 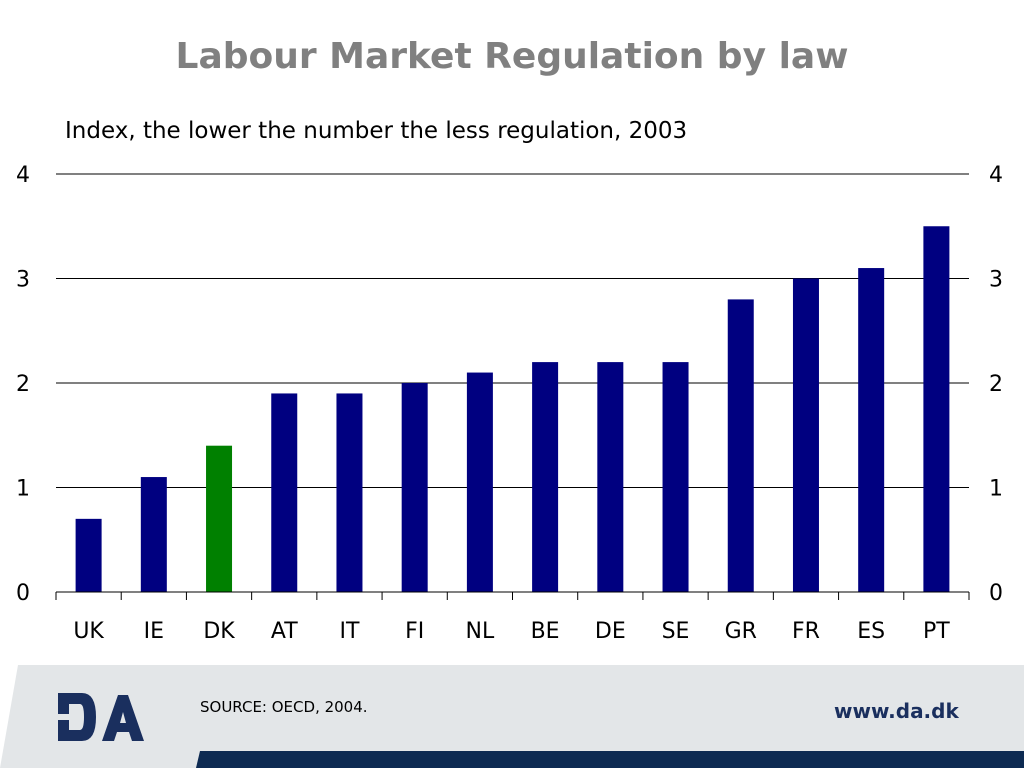 What do you see at coordinates (741, 631) in the screenshot?
I see `x-tick-label: GR` at bounding box center [741, 631].